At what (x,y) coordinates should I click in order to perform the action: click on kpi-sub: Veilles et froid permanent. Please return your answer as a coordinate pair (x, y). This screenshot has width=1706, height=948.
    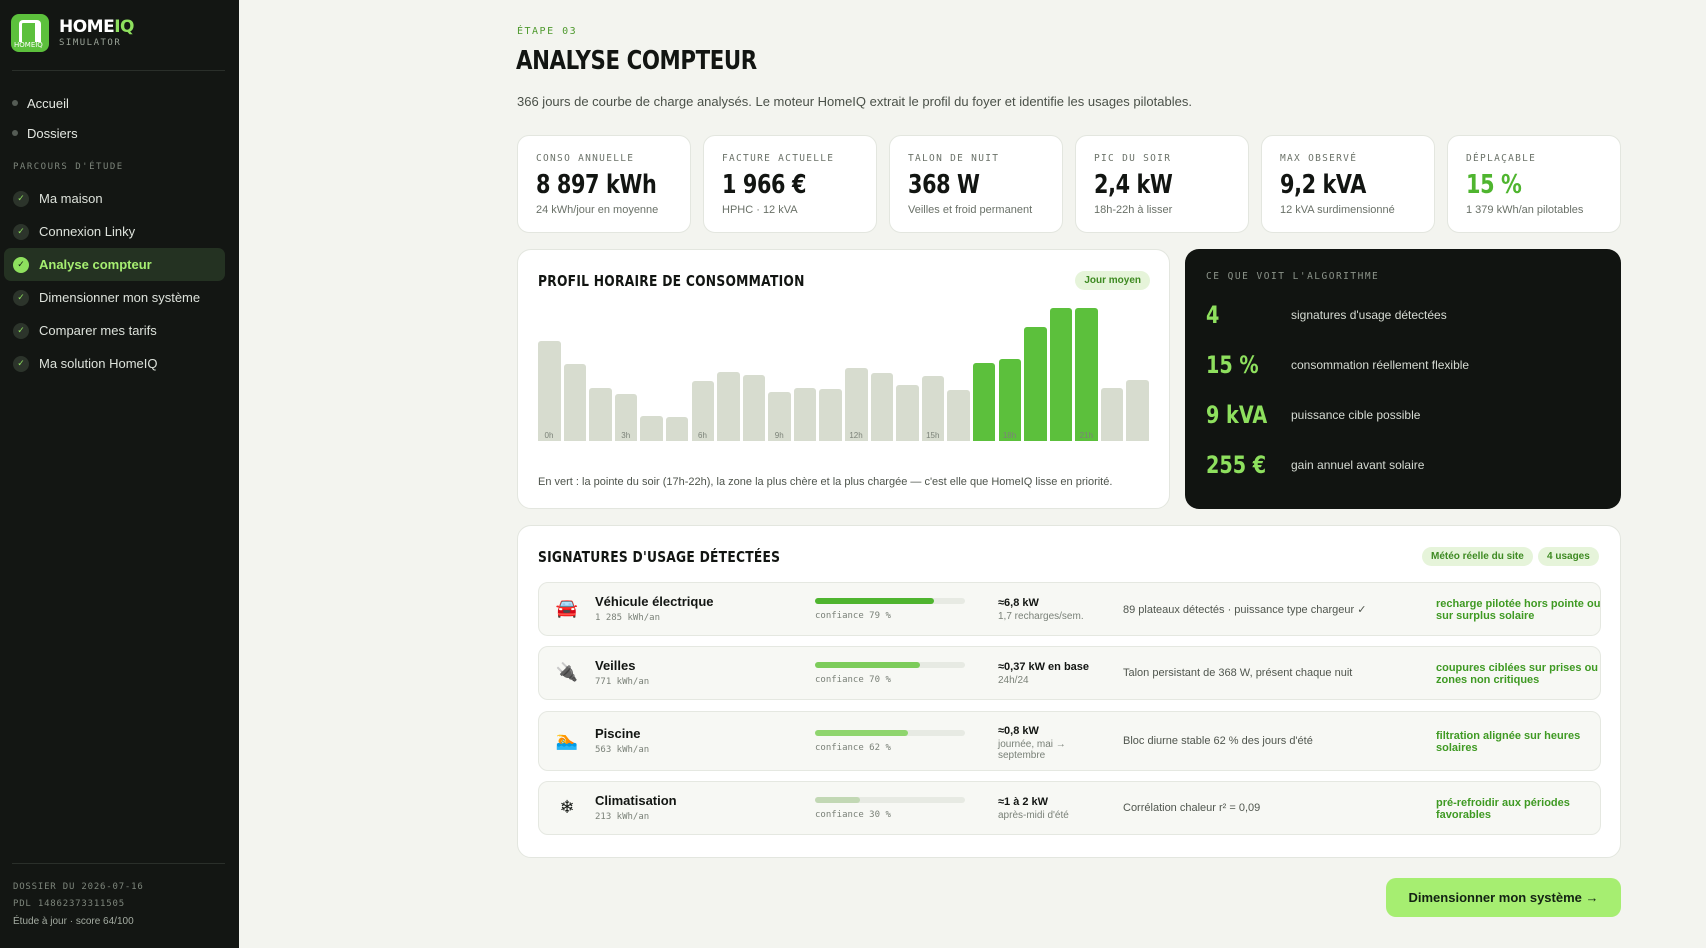
    Looking at the image, I should click on (970, 210).